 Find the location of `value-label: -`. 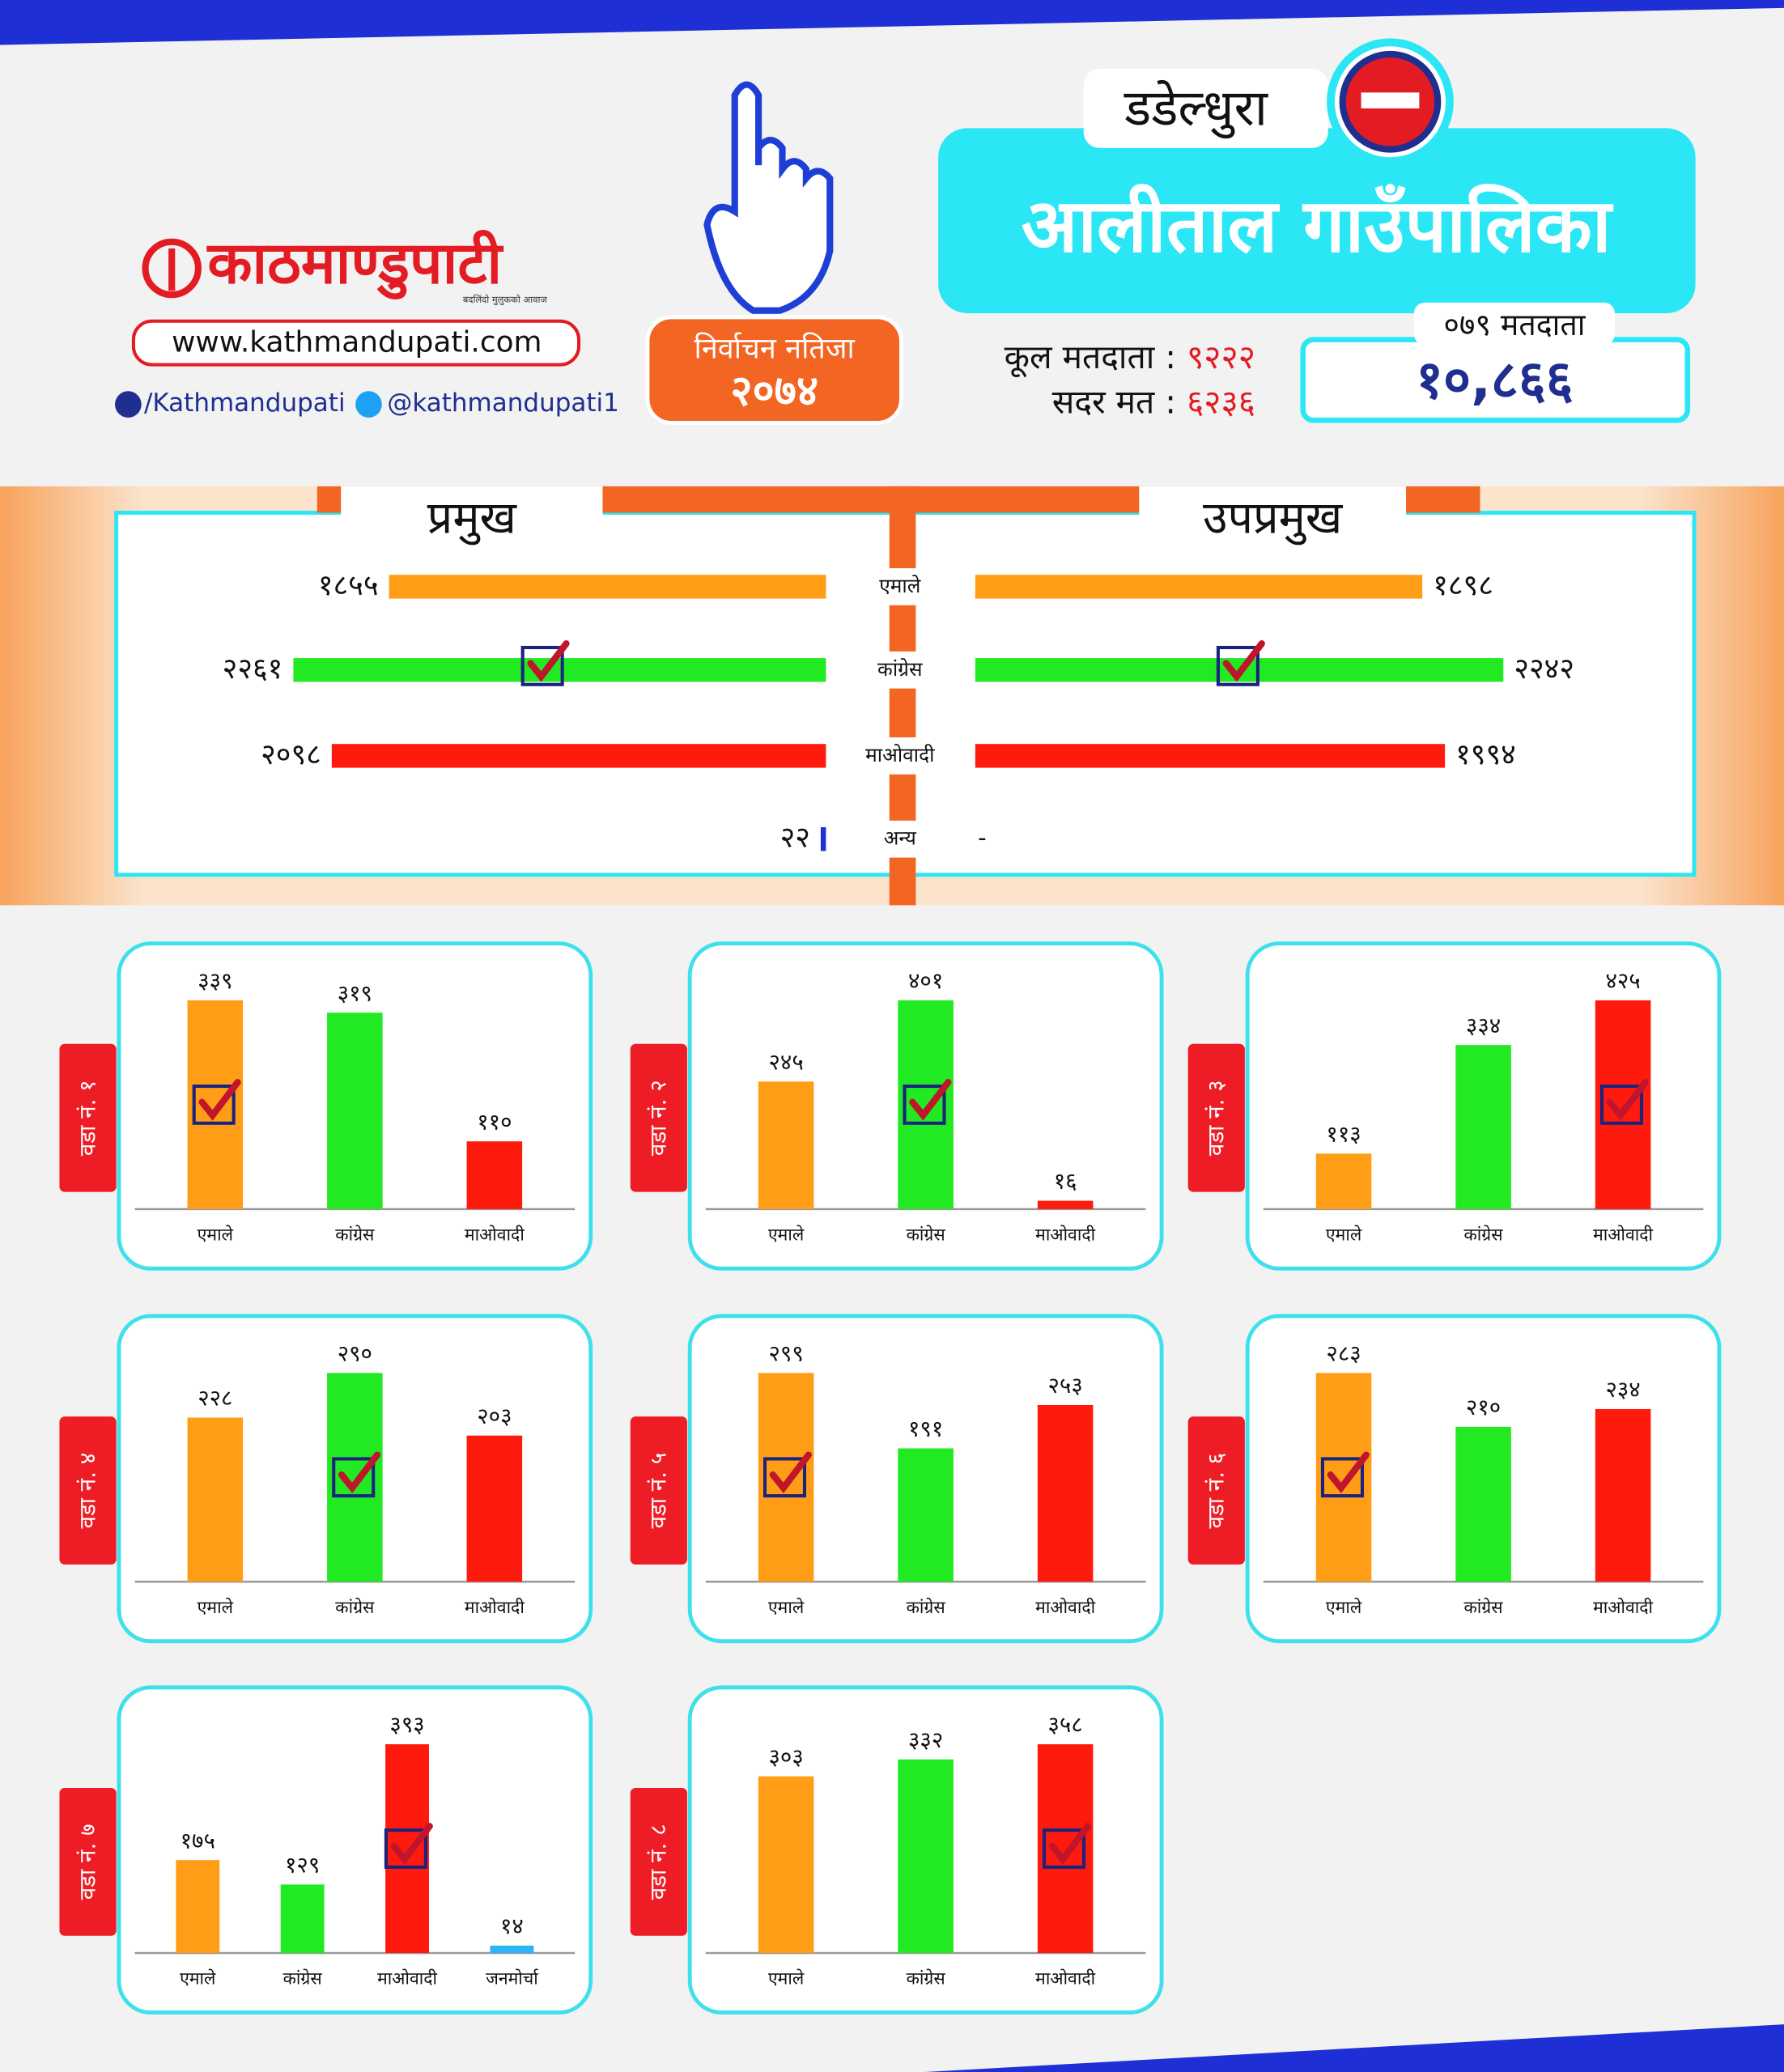

value-label: - is located at coordinates (982, 837).